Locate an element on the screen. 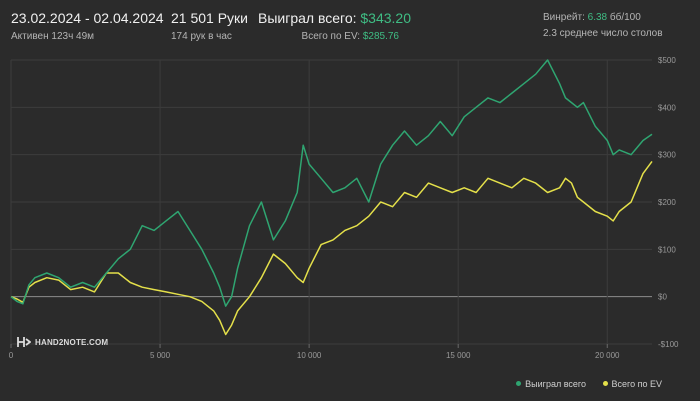 The width and height of the screenshot is (700, 401). hand2note-logo-icon is located at coordinates (24, 342).